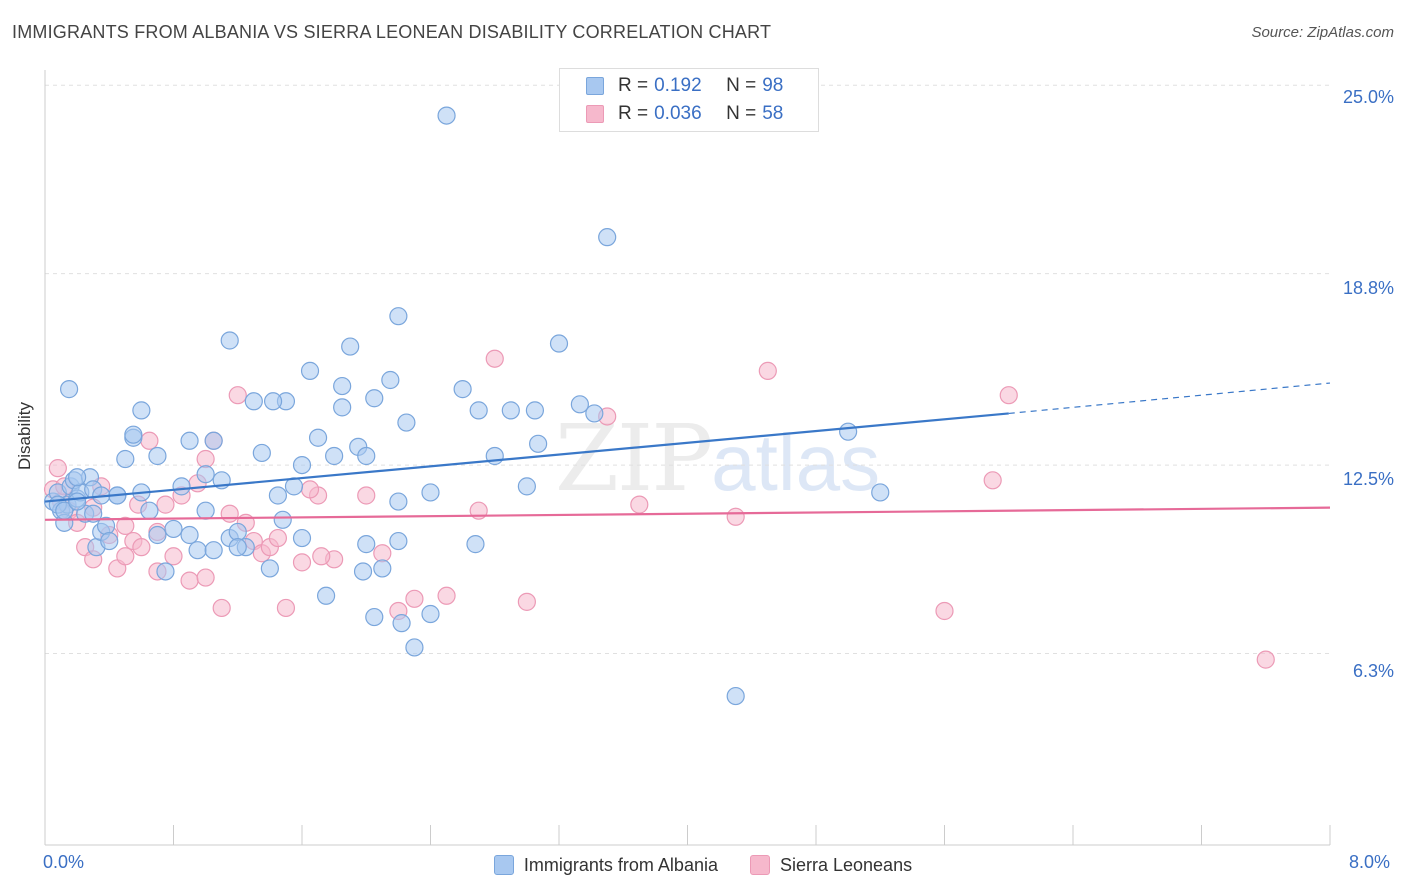  What do you see at coordinates (634, 458) in the screenshot?
I see `watermark-zip: ZIP` at bounding box center [634, 458].